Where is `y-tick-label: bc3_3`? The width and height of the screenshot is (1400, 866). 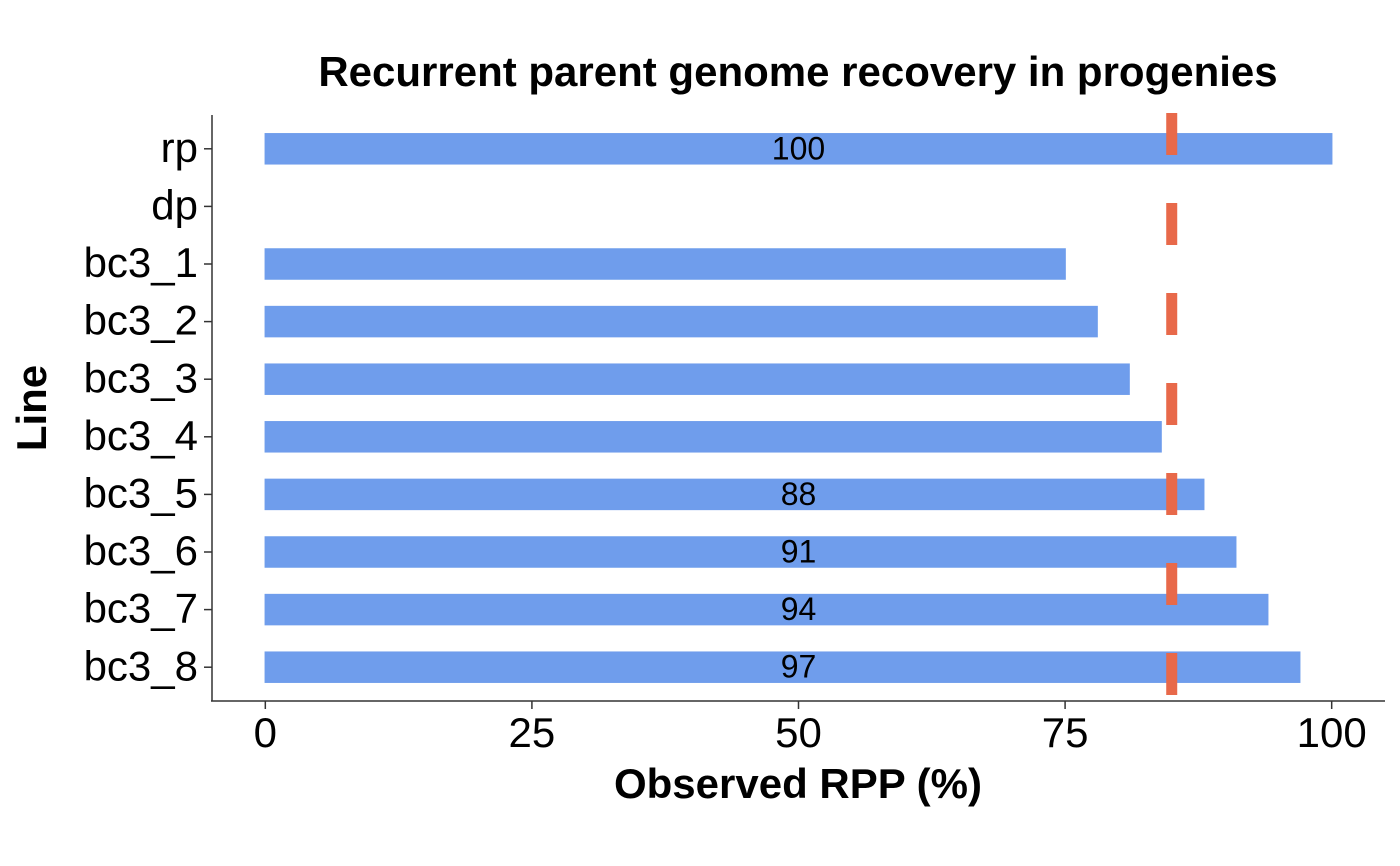
y-tick-label: bc3_3 is located at coordinates (141, 377).